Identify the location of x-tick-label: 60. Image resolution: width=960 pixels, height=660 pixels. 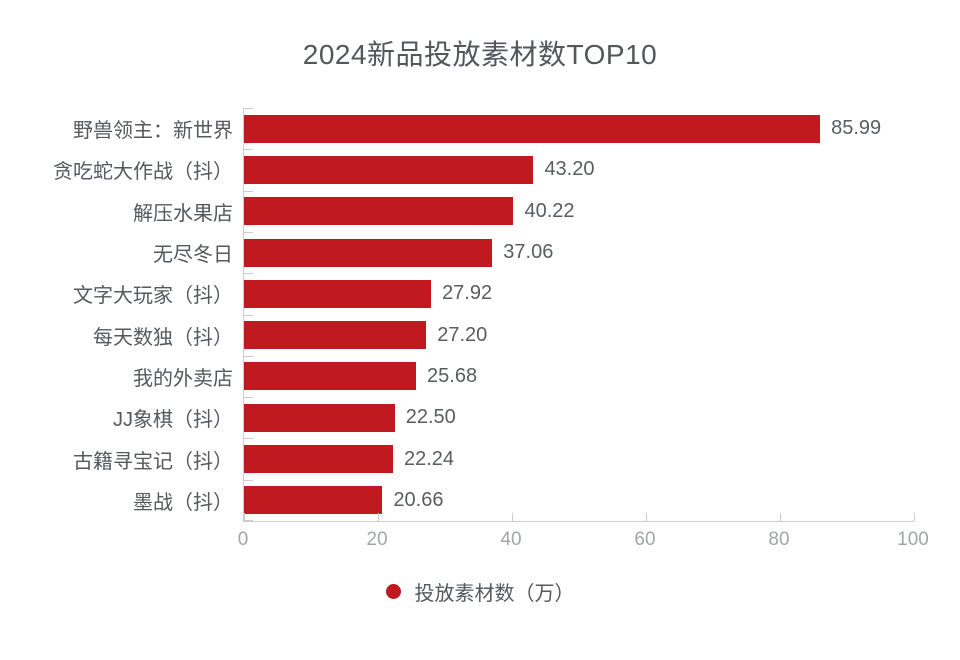
(645, 539).